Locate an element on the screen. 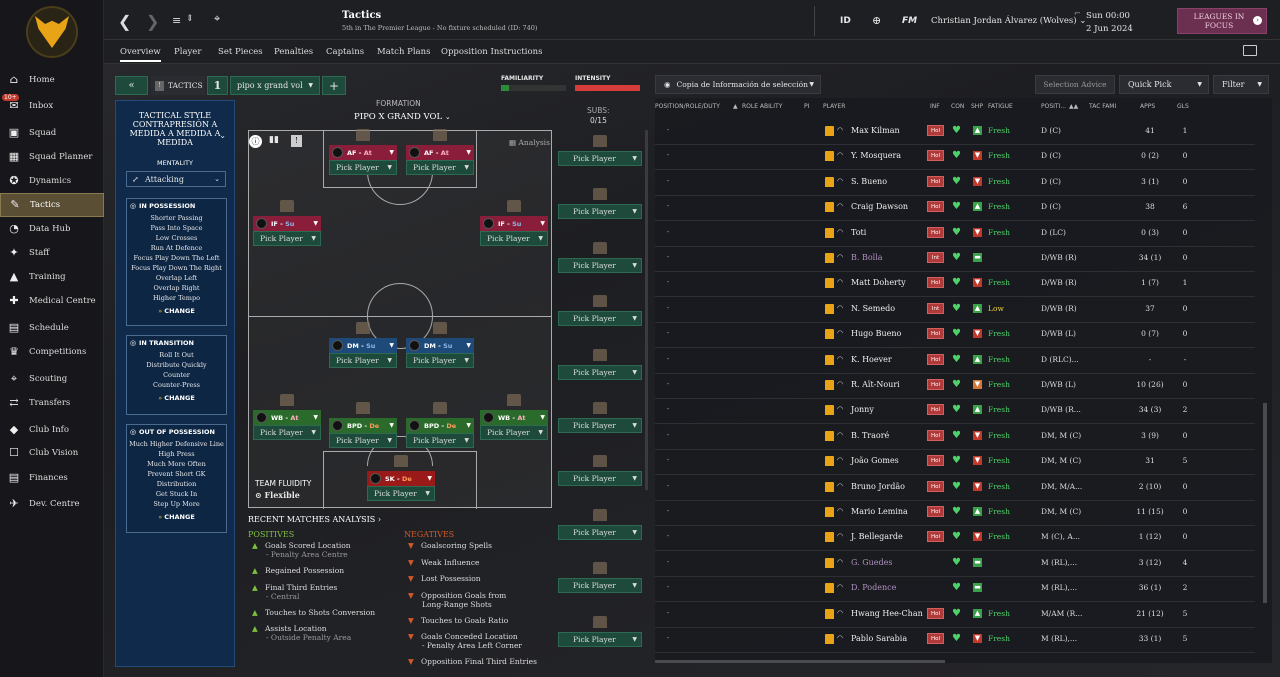 The height and width of the screenshot is (677, 1280). col-fatigue: FATIGUE is located at coordinates (1000, 106).